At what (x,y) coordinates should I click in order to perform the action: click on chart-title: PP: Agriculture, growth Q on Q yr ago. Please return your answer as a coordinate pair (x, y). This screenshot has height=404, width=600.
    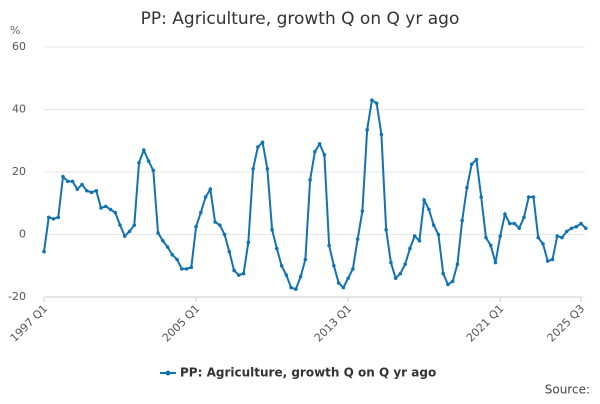
    Looking at the image, I should click on (300, 19).